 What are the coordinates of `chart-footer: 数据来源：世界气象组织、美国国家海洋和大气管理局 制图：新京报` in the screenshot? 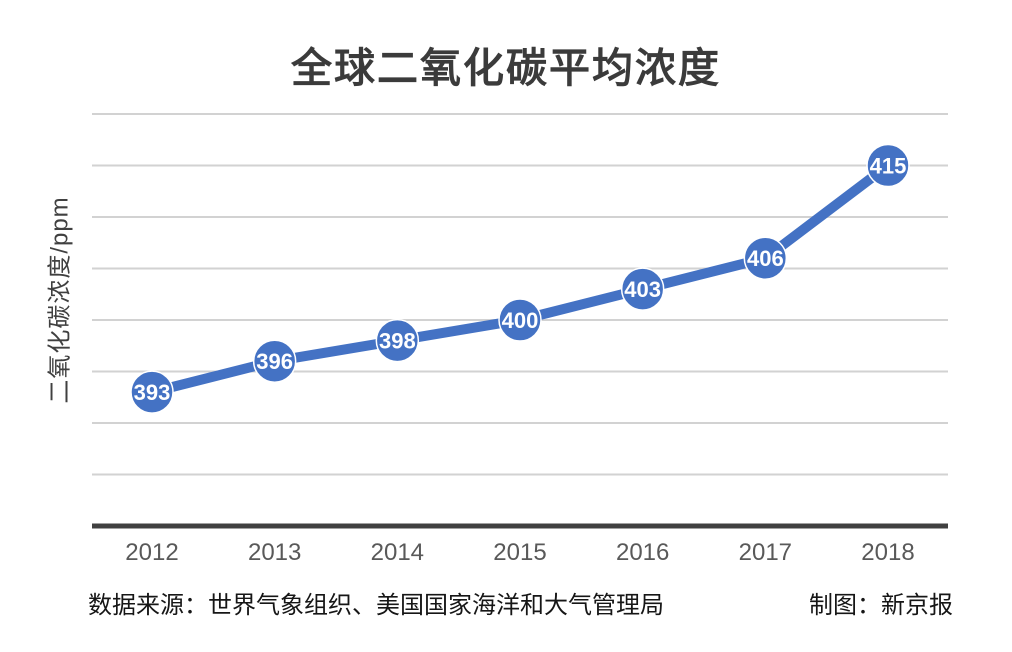 It's located at (520, 602).